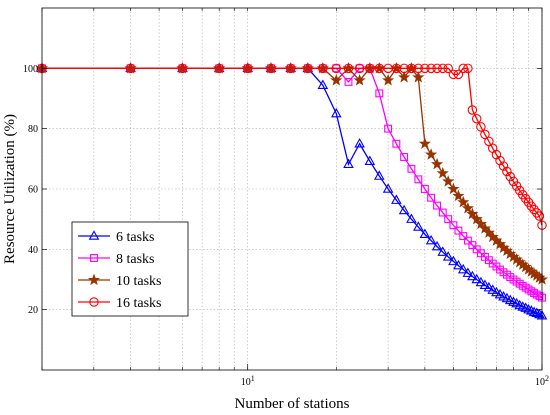 The height and width of the screenshot is (415, 550). I want to click on legend-entry: 10 tasks, so click(120, 281).